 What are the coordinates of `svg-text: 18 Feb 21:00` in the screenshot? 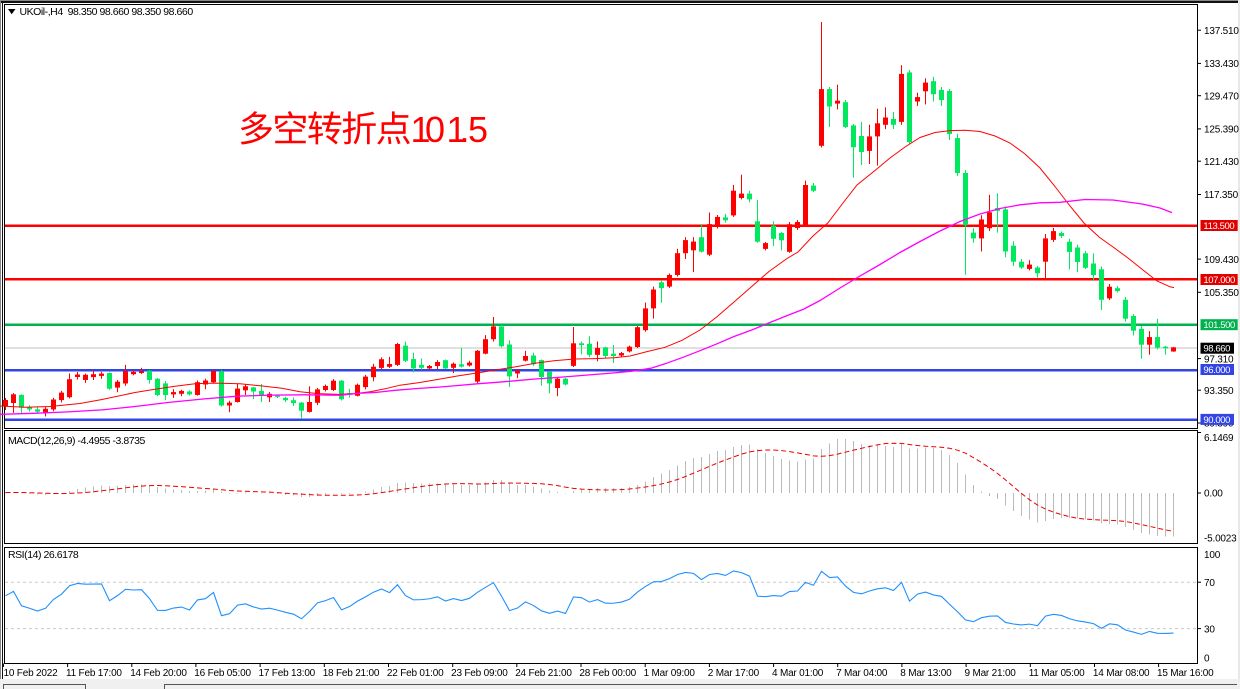 It's located at (351, 673).